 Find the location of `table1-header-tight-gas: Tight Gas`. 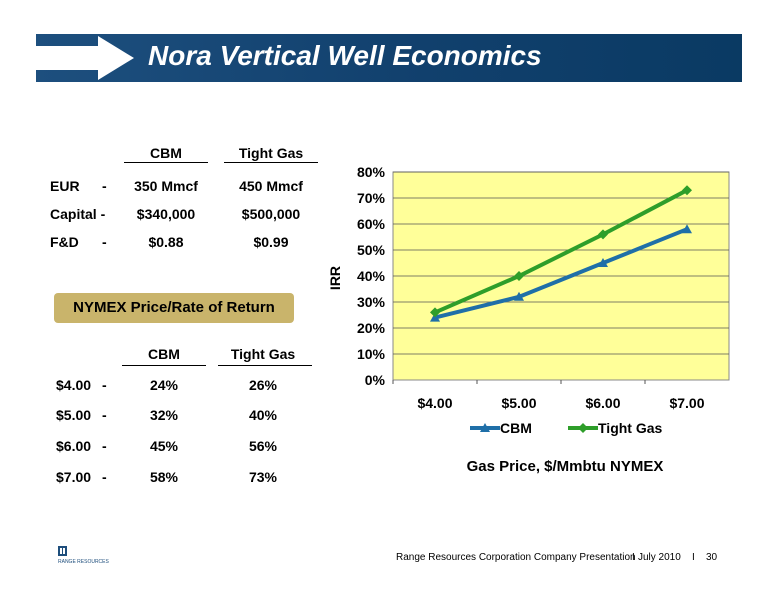

table1-header-tight-gas: Tight Gas is located at coordinates (271, 153).